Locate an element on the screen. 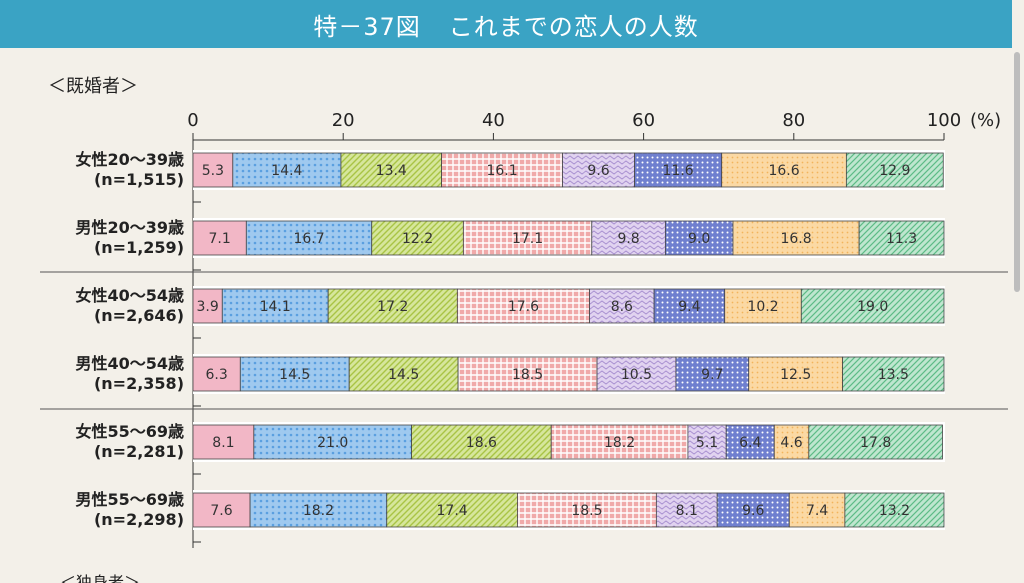 This screenshot has height=583, width=1024. bar-value-label: 12.2 is located at coordinates (417, 239).